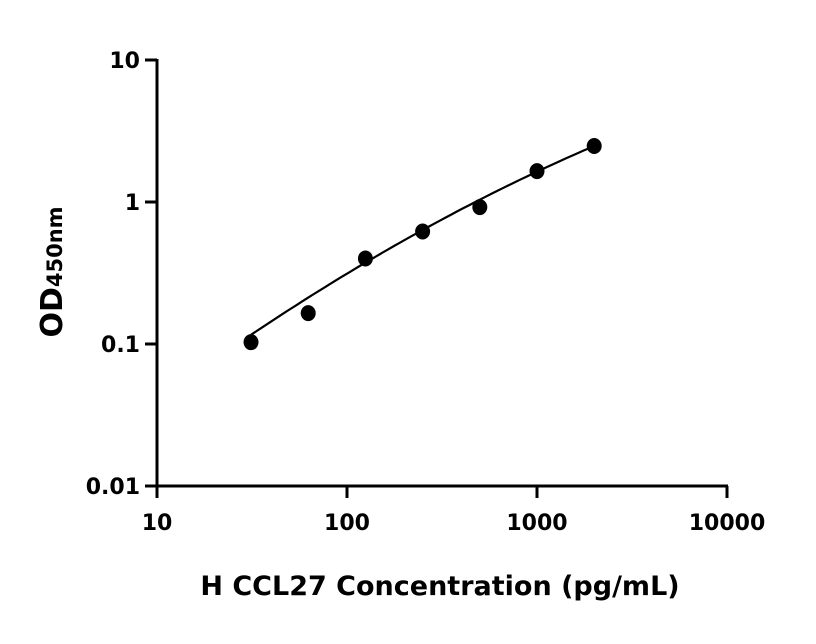 This screenshot has width=816, height=644. I want to click on x-tick-label: 1000, so click(536, 523).